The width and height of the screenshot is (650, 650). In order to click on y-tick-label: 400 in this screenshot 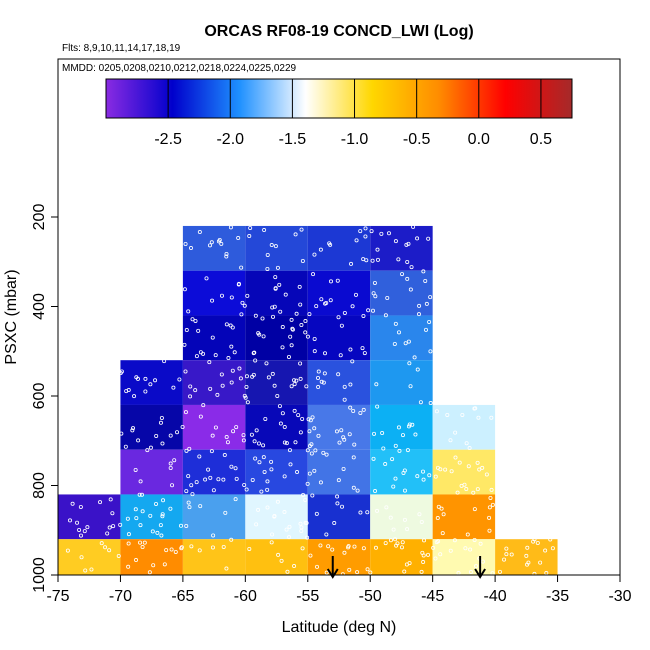, I will do `click(39, 306)`.